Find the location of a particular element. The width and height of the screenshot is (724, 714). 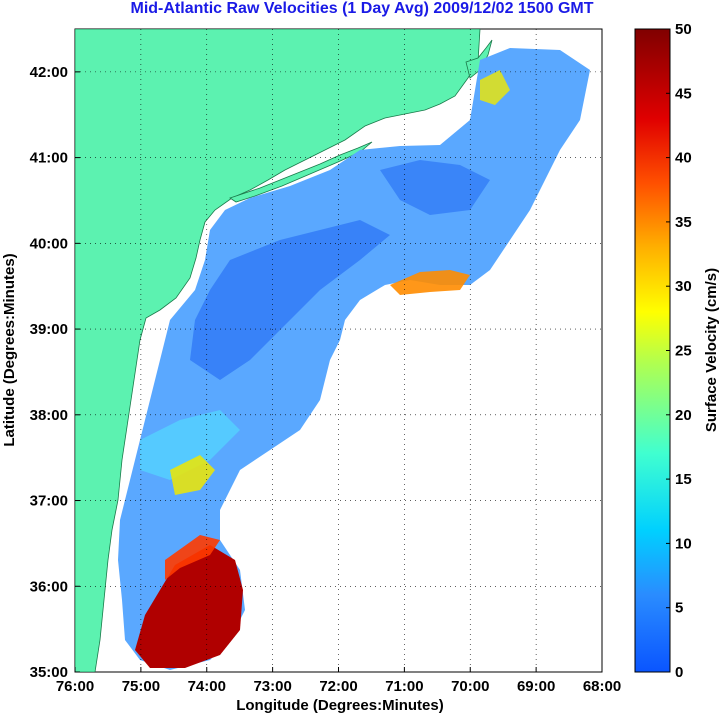

colorbar-label: Surface Velocity (cm/s) is located at coordinates (711, 350).